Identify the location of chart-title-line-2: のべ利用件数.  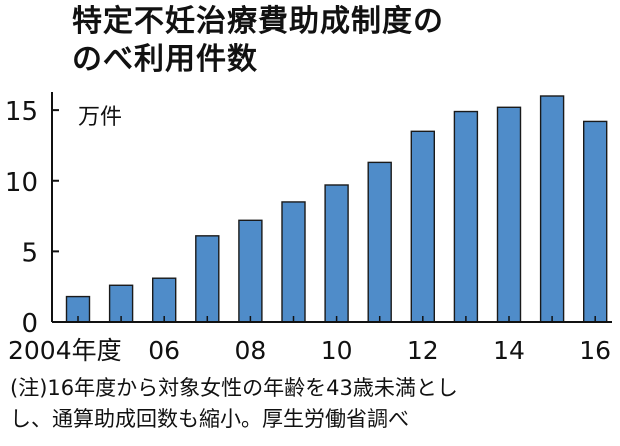
(165, 59).